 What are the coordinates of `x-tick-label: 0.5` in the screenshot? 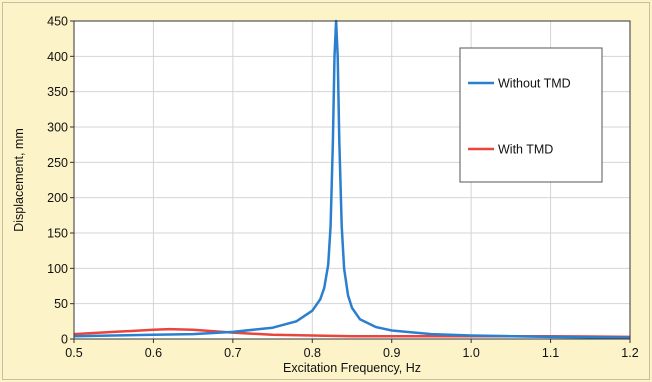 It's located at (73, 353).